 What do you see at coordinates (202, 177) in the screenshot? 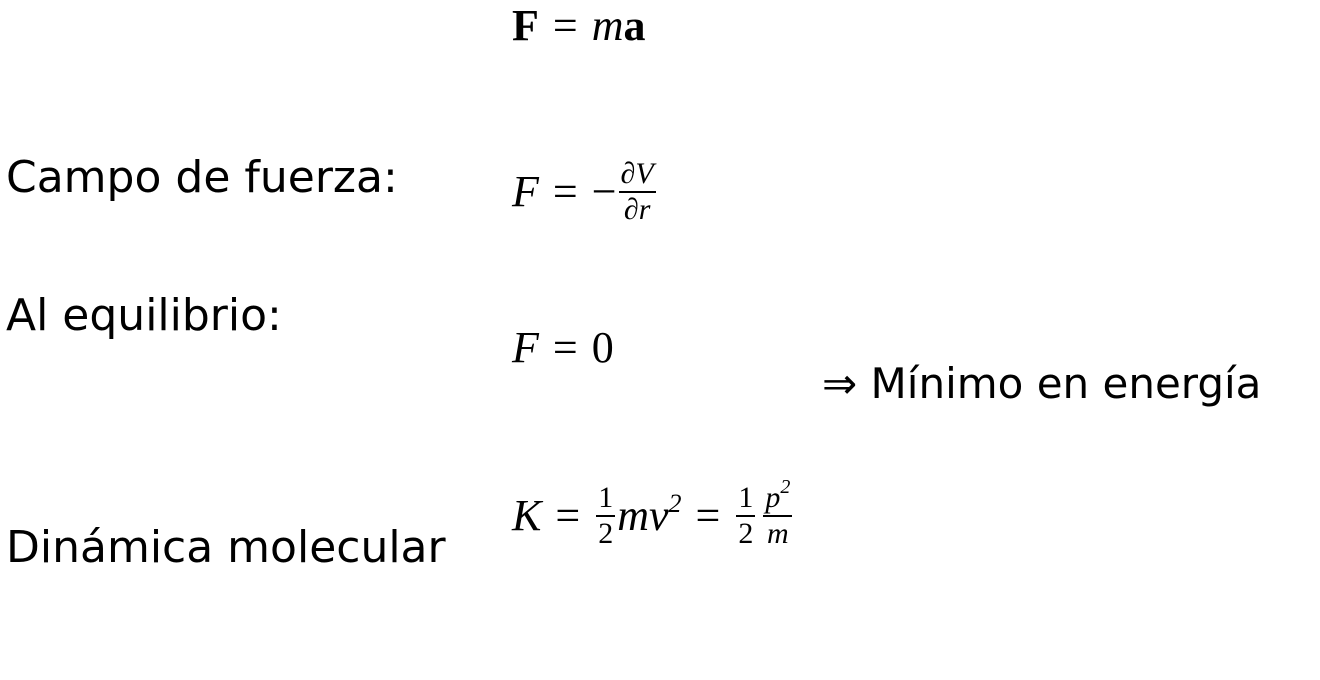
I see `label-force-field: Campo de fuerza:` at bounding box center [202, 177].